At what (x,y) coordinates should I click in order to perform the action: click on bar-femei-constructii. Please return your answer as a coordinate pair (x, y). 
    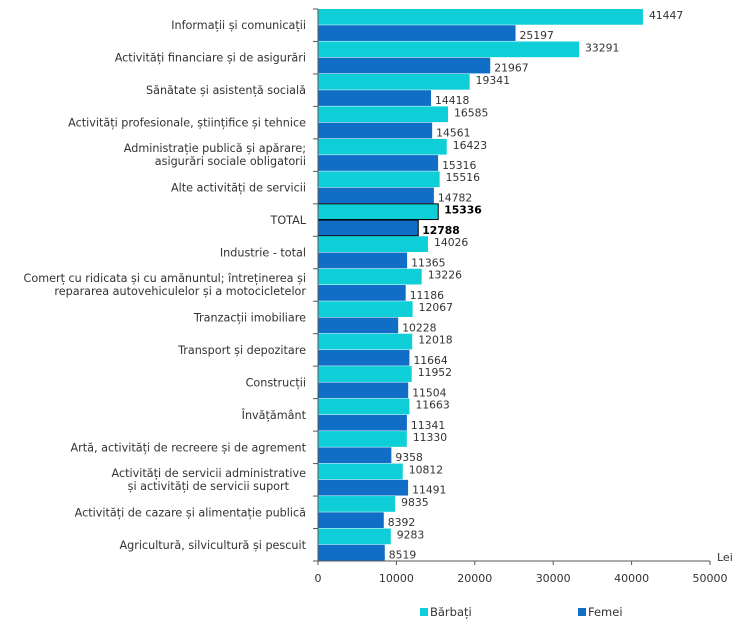
    Looking at the image, I should click on (363, 390).